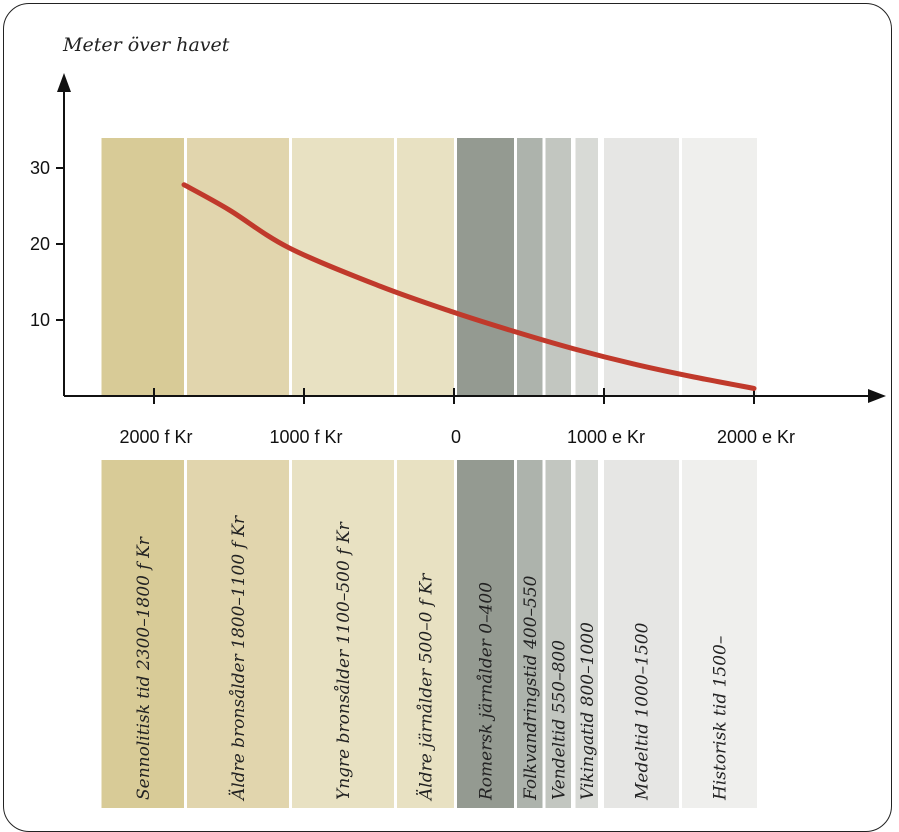  I want to click on period-label: Vendeltid 550–800, so click(559, 720).